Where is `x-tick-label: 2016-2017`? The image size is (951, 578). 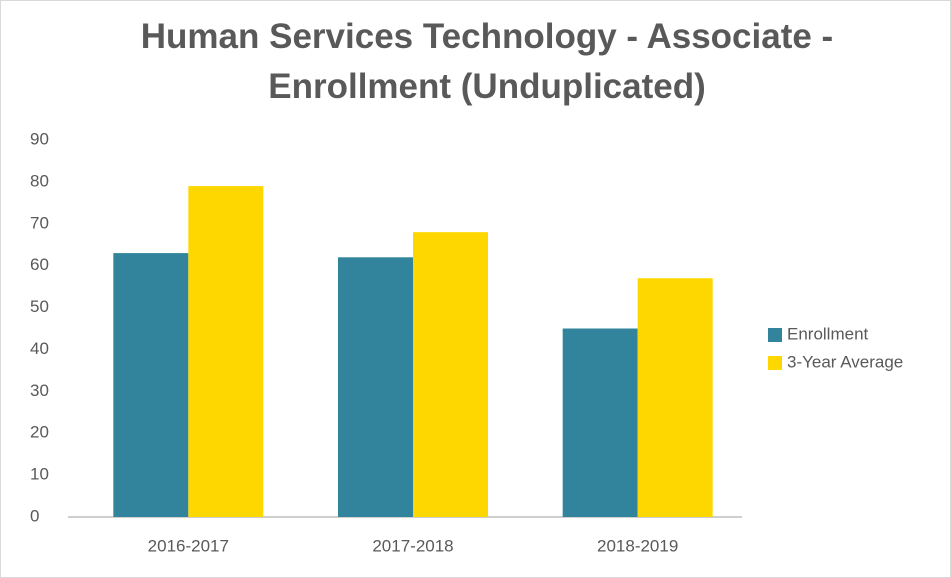 x-tick-label: 2016-2017 is located at coordinates (188, 545).